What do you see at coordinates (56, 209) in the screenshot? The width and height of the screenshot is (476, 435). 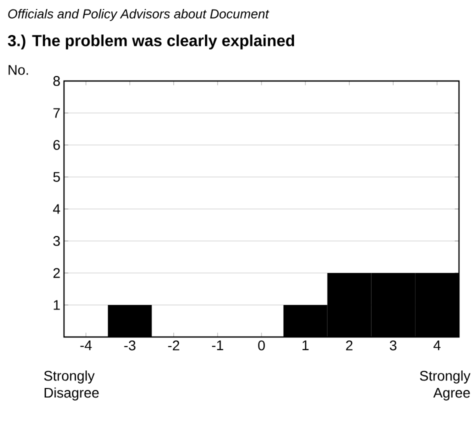 I see `y-tick-label: 4` at bounding box center [56, 209].